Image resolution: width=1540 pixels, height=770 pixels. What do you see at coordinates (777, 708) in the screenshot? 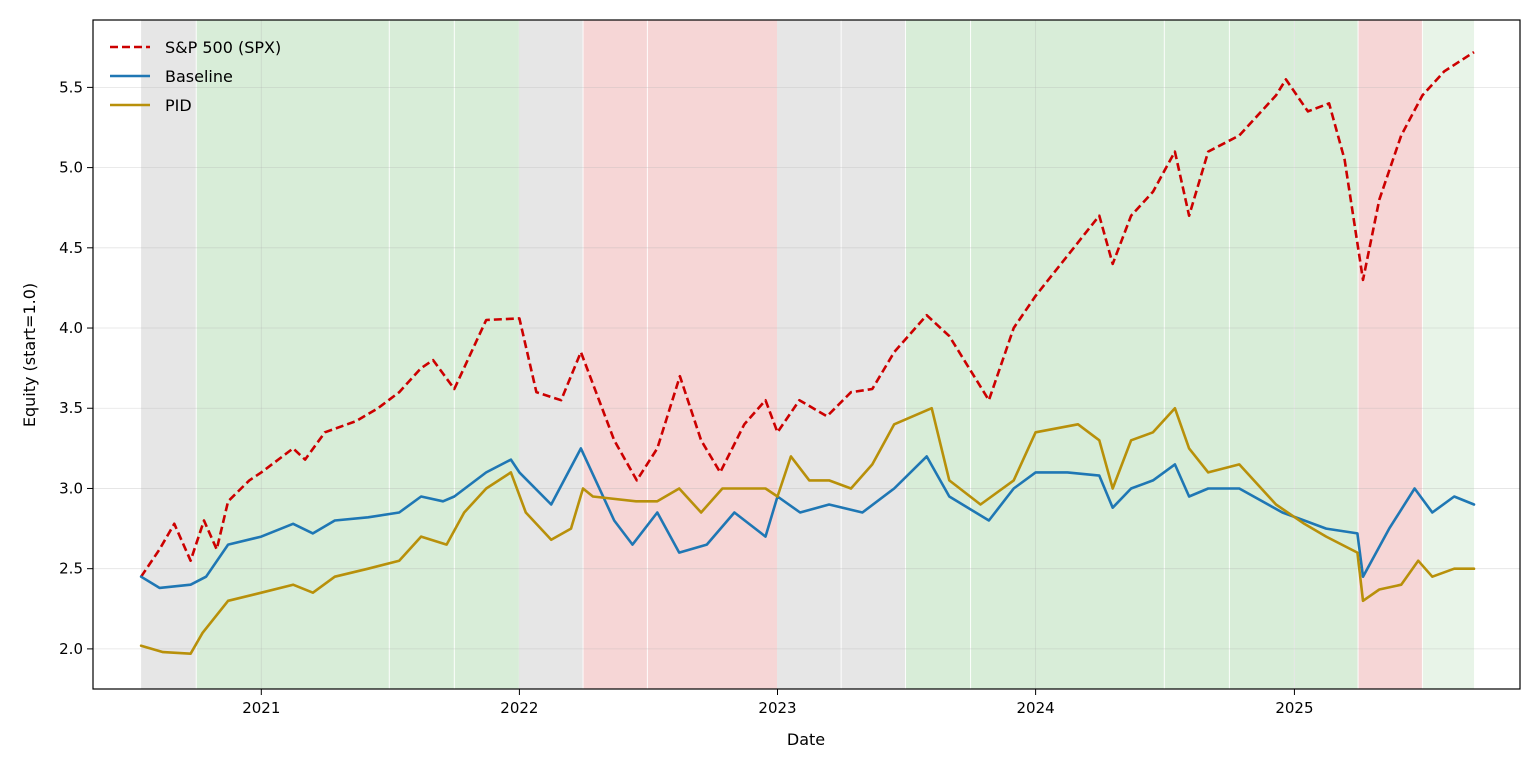
I see `x-tick-label-2: 2023` at bounding box center [777, 708].